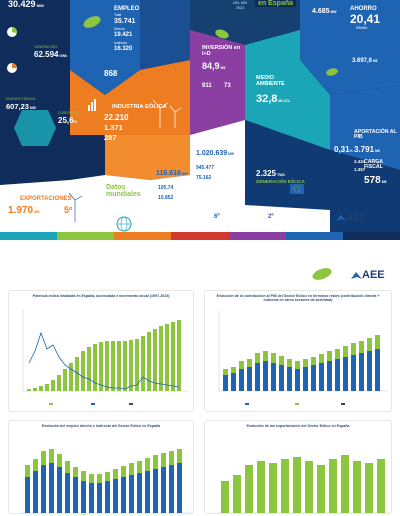  Describe the element at coordinates (118, 15) in the screenshot. I see `empleo-total-label: Total` at that location.